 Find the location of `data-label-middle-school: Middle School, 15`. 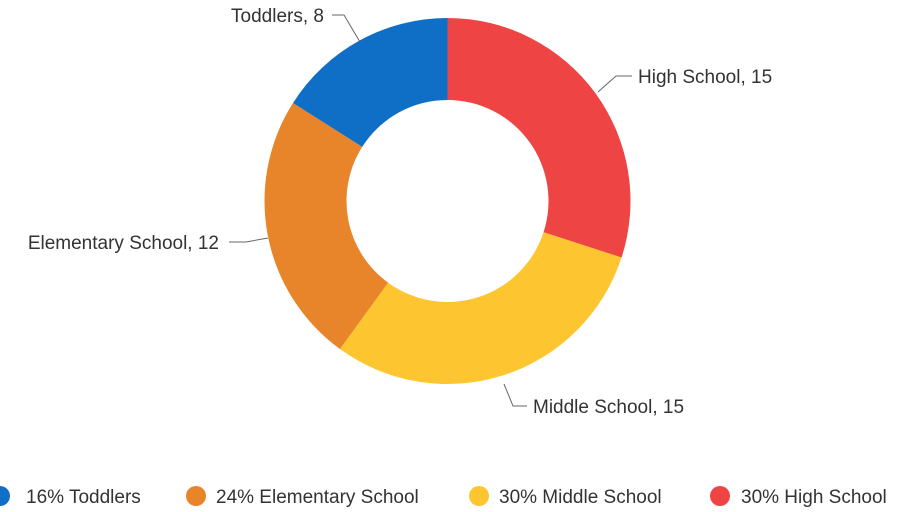

data-label-middle-school: Middle School, 15 is located at coordinates (608, 407).